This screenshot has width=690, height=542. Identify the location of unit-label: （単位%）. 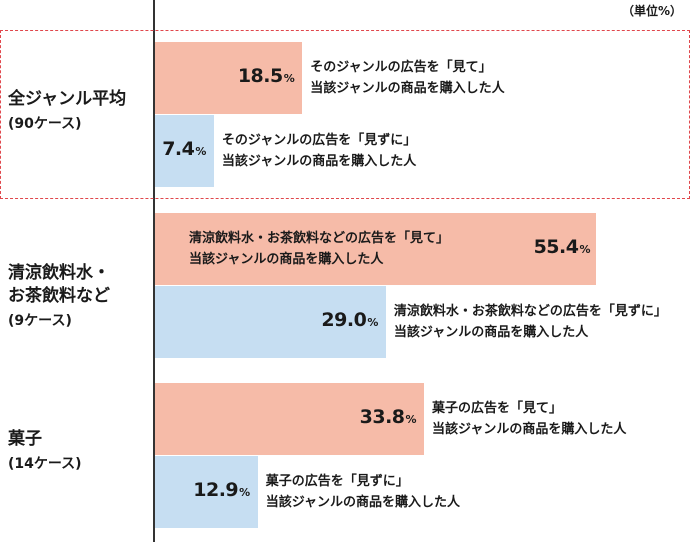
(651, 11).